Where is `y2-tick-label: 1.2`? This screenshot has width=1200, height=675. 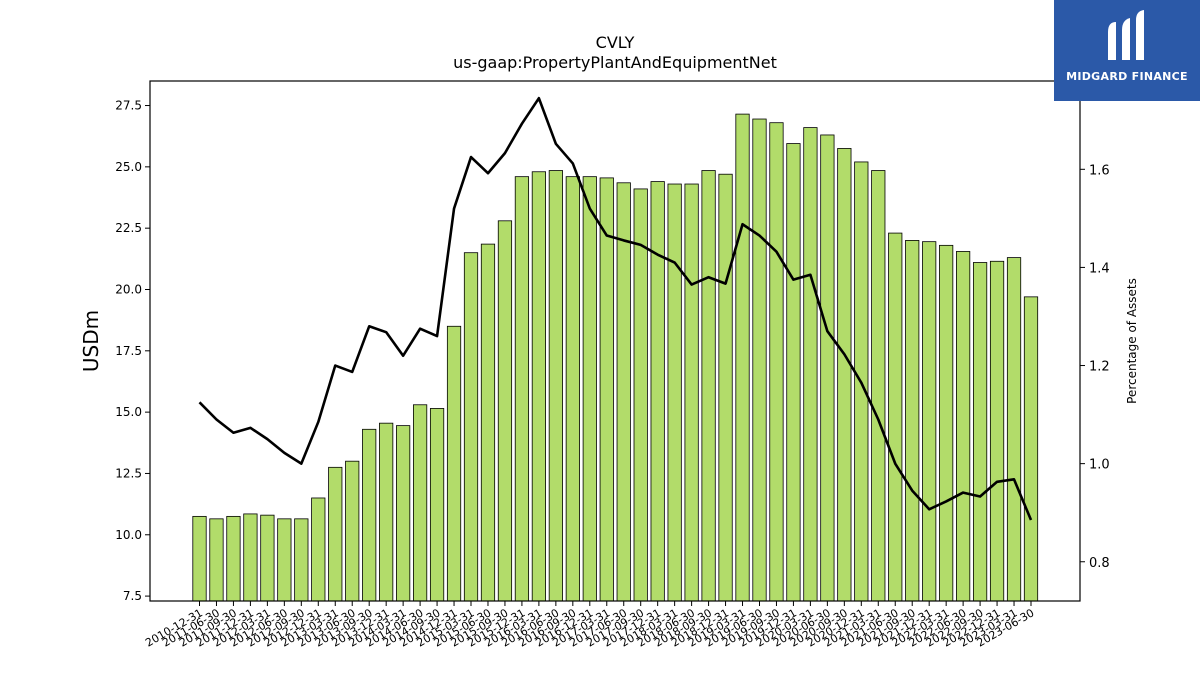
y2-tick-label: 1.2 is located at coordinates (1099, 367).